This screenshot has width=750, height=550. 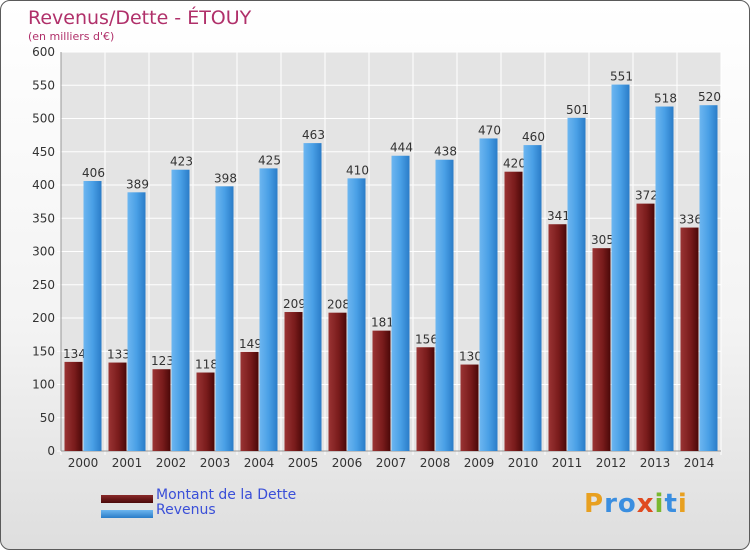 I want to click on data-label: 372, so click(x=646, y=196).